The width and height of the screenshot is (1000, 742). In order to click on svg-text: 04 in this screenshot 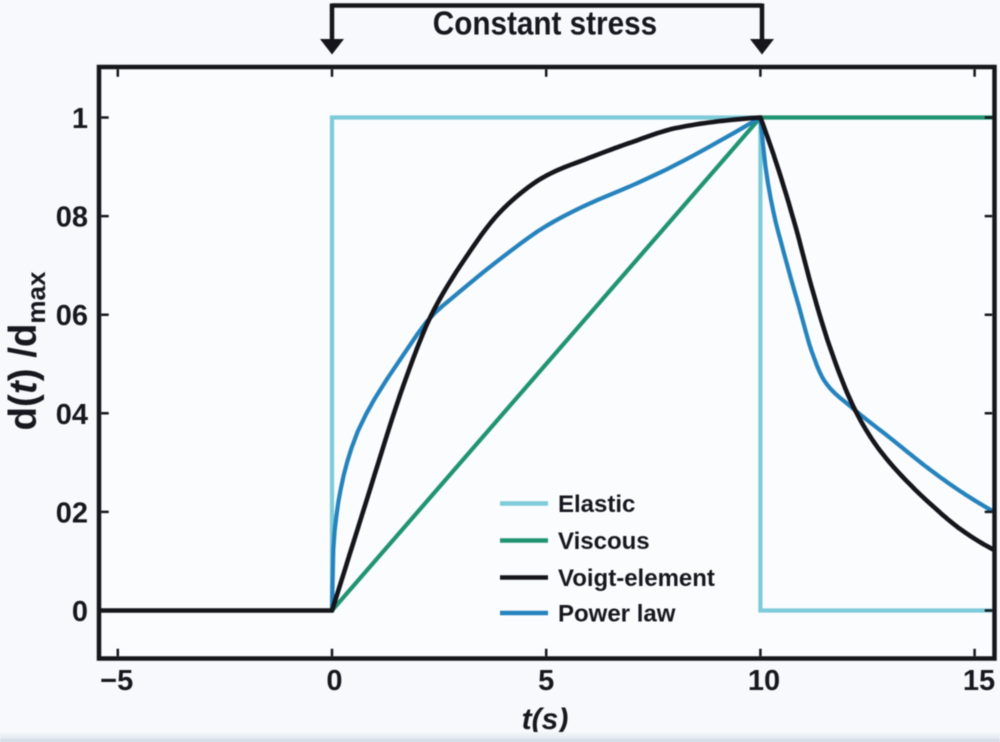, I will do `click(72, 415)`.